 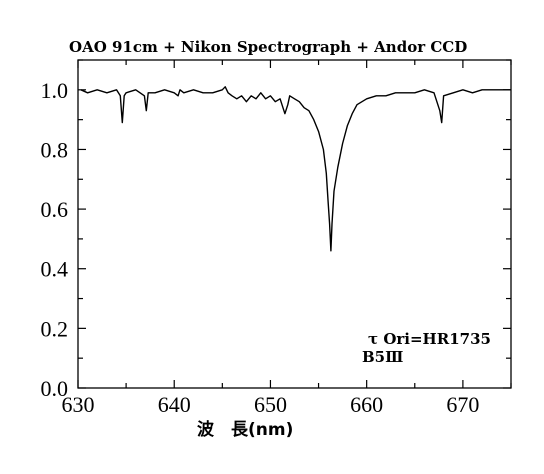 What do you see at coordinates (55, 149) in the screenshot?
I see `y-tick-label: 0.8` at bounding box center [55, 149].